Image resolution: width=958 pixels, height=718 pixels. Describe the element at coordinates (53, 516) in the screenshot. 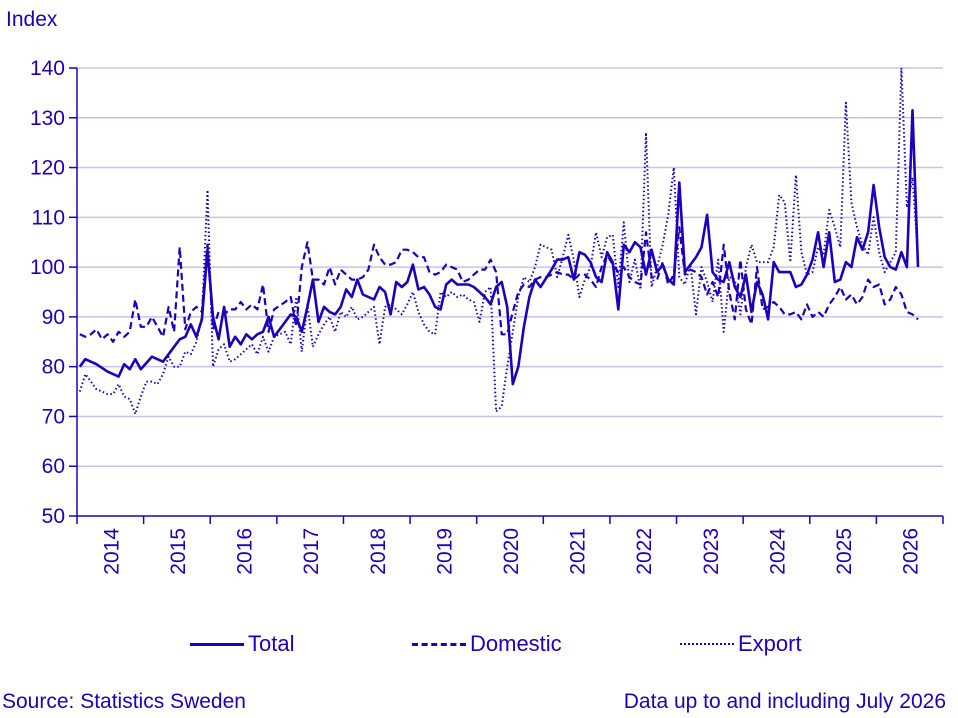

I see `y-tick-label: 50` at that location.